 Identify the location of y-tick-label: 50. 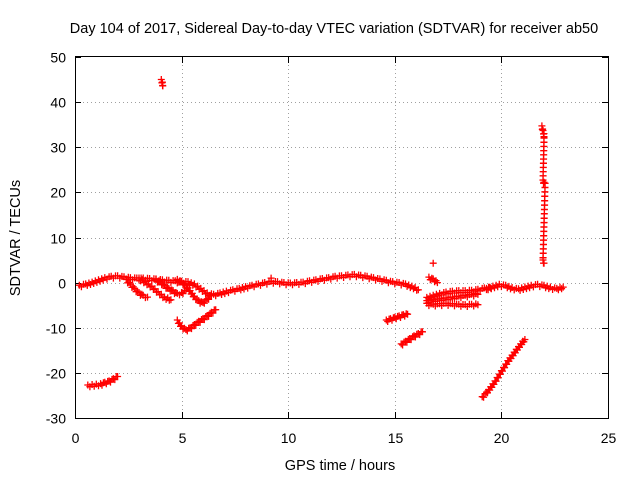
(58, 58).